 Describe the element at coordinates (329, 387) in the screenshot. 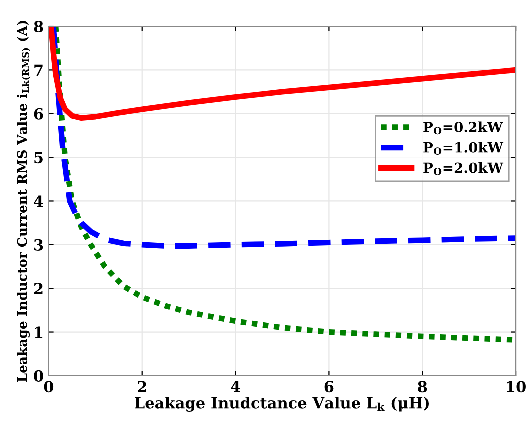

I see `x-tick-label: 6` at that location.